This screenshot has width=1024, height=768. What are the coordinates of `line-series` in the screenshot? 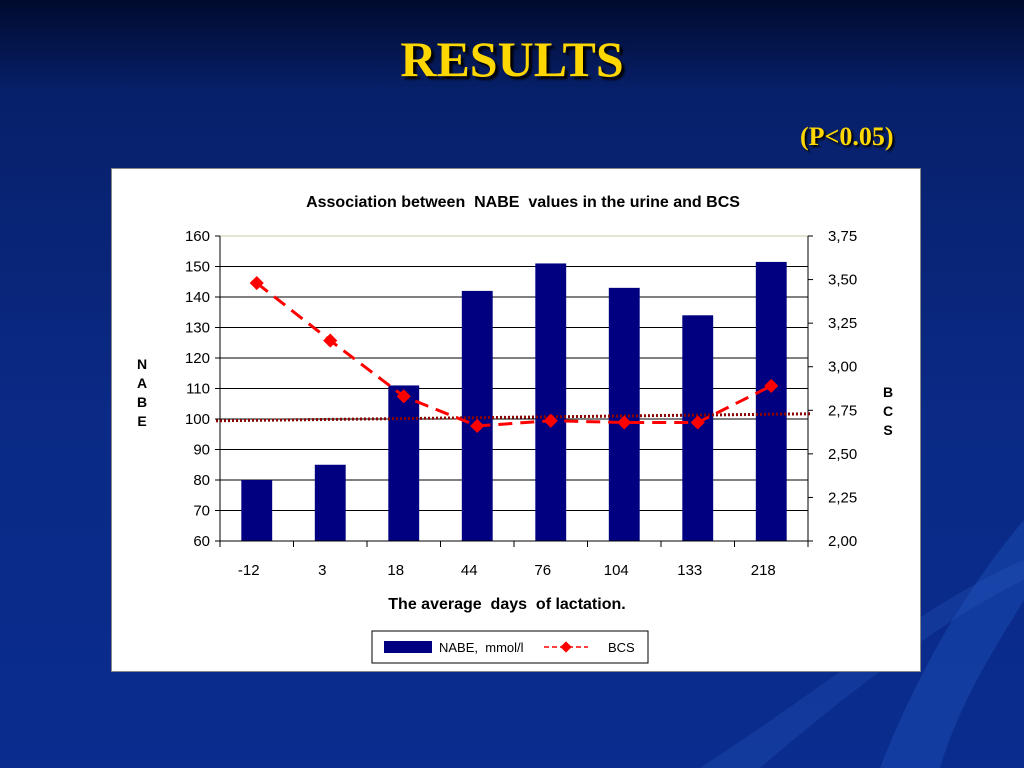 It's located at (514, 354).